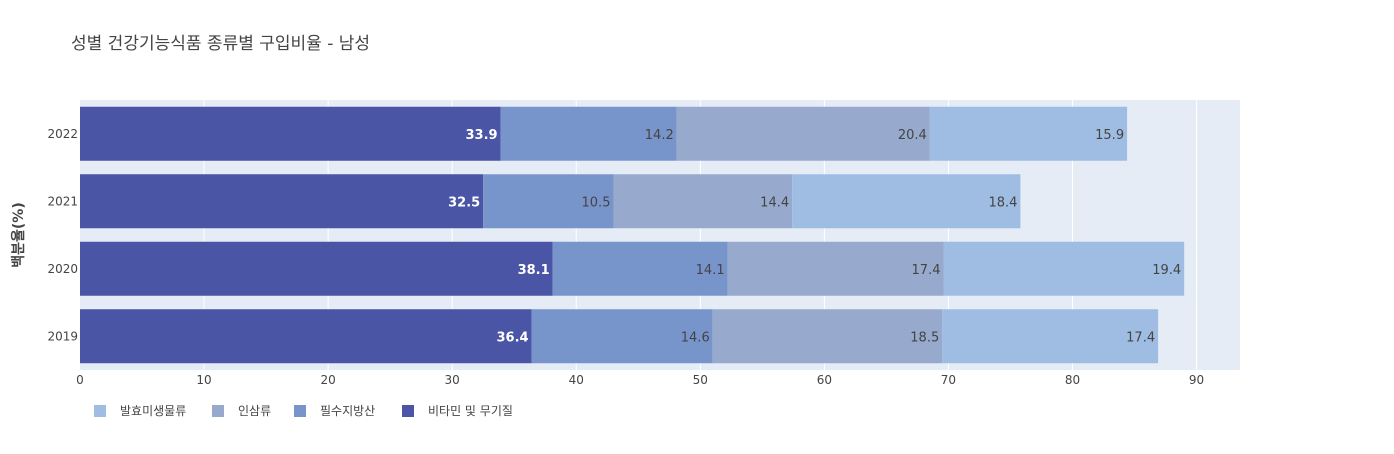 The width and height of the screenshot is (1394, 454). Describe the element at coordinates (452, 380) in the screenshot. I see `x-tick-label: 30` at that location.